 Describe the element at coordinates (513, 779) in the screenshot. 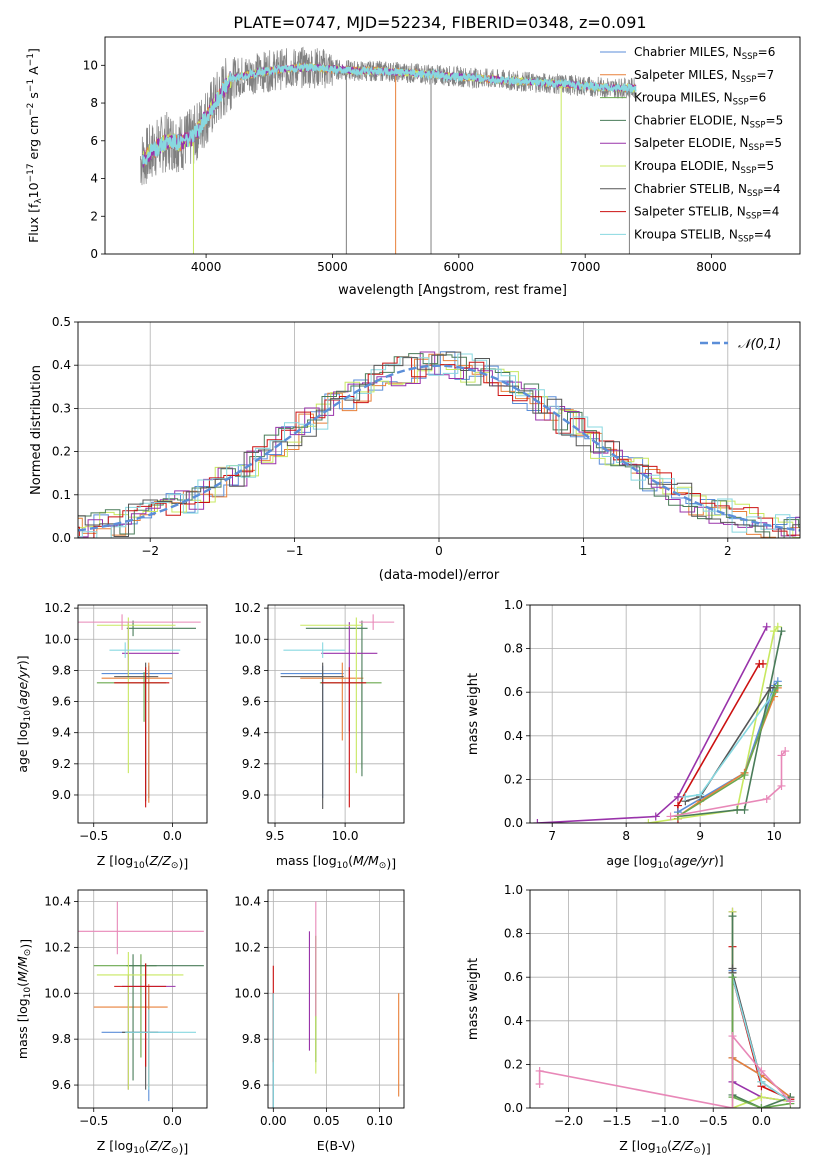

I see `y-tick-label: 0.2` at that location.